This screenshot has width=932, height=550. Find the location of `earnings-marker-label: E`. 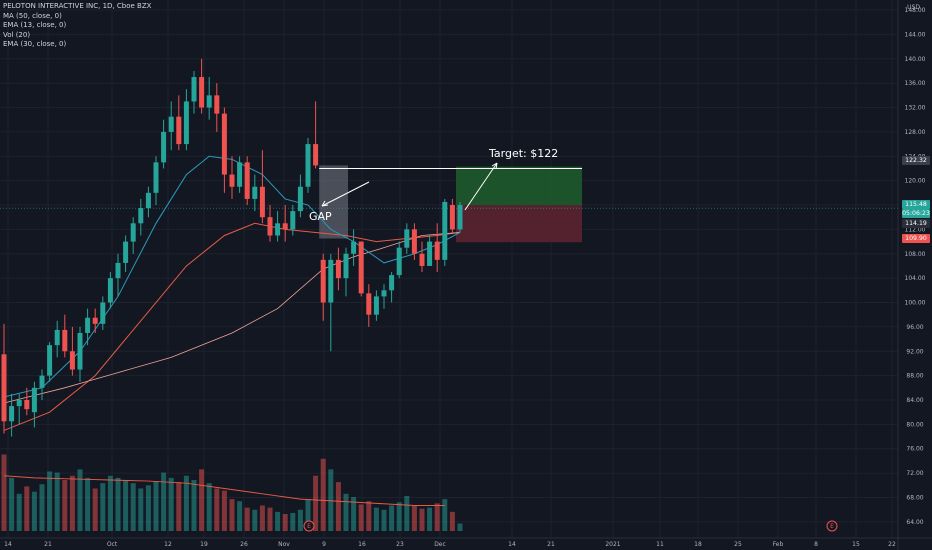

earnings-marker-label: E is located at coordinates (309, 526).